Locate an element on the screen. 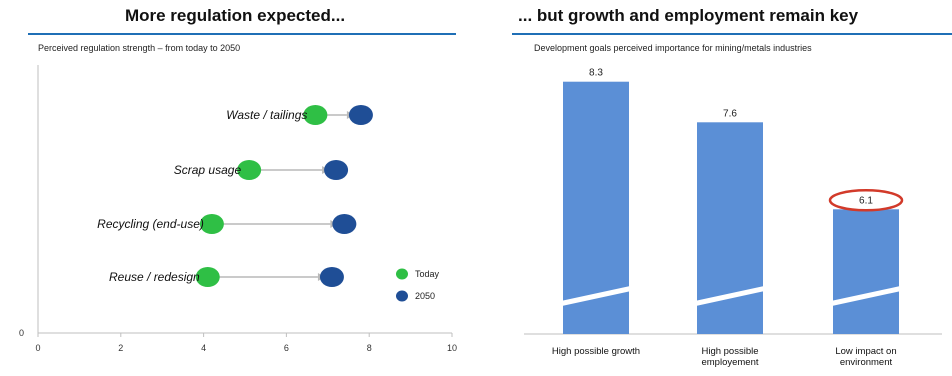 Image resolution: width=952 pixels, height=376 pixels. bar-value-label: 7.6 is located at coordinates (730, 113).